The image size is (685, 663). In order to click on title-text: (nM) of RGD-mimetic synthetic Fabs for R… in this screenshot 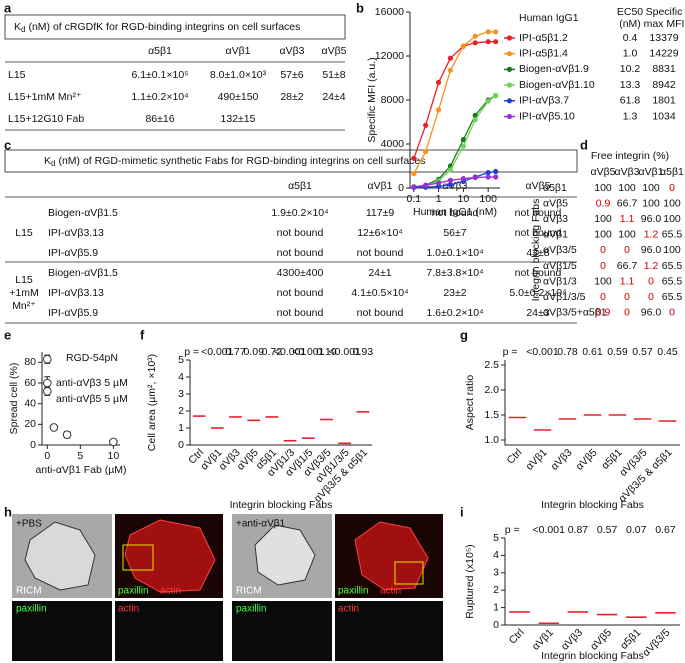, I will do `click(241, 161)`.